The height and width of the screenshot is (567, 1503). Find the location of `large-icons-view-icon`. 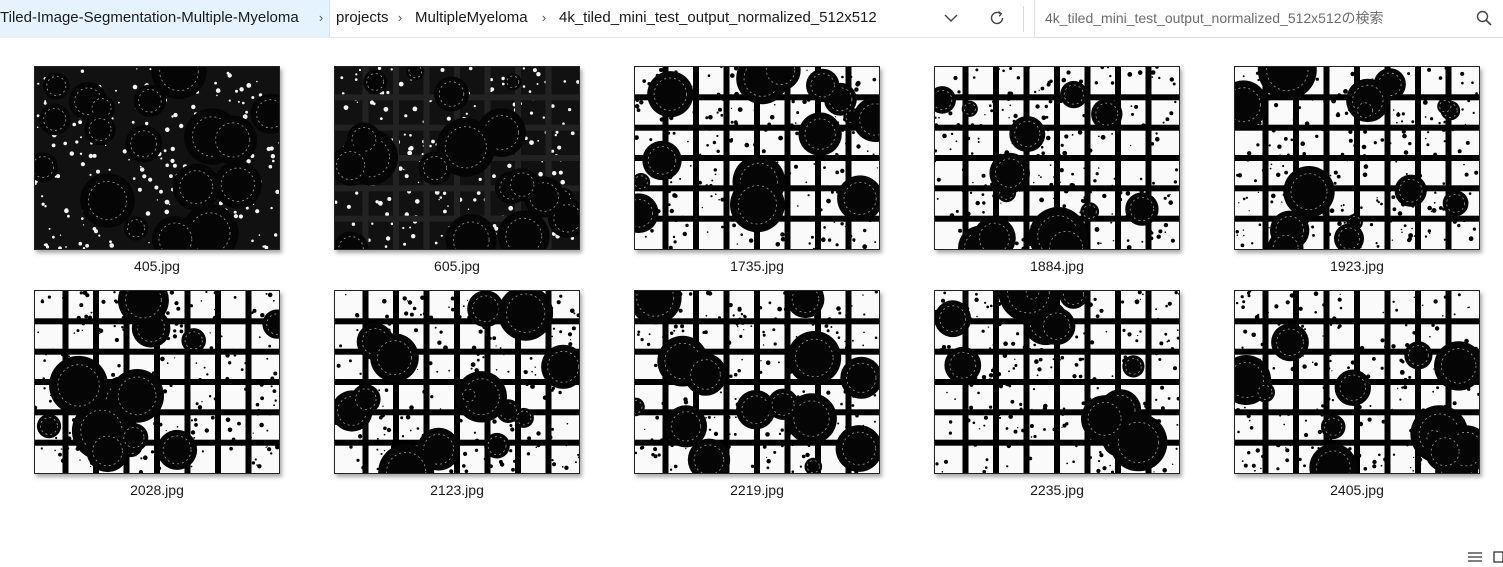

large-icons-view-icon is located at coordinates (1498, 557).